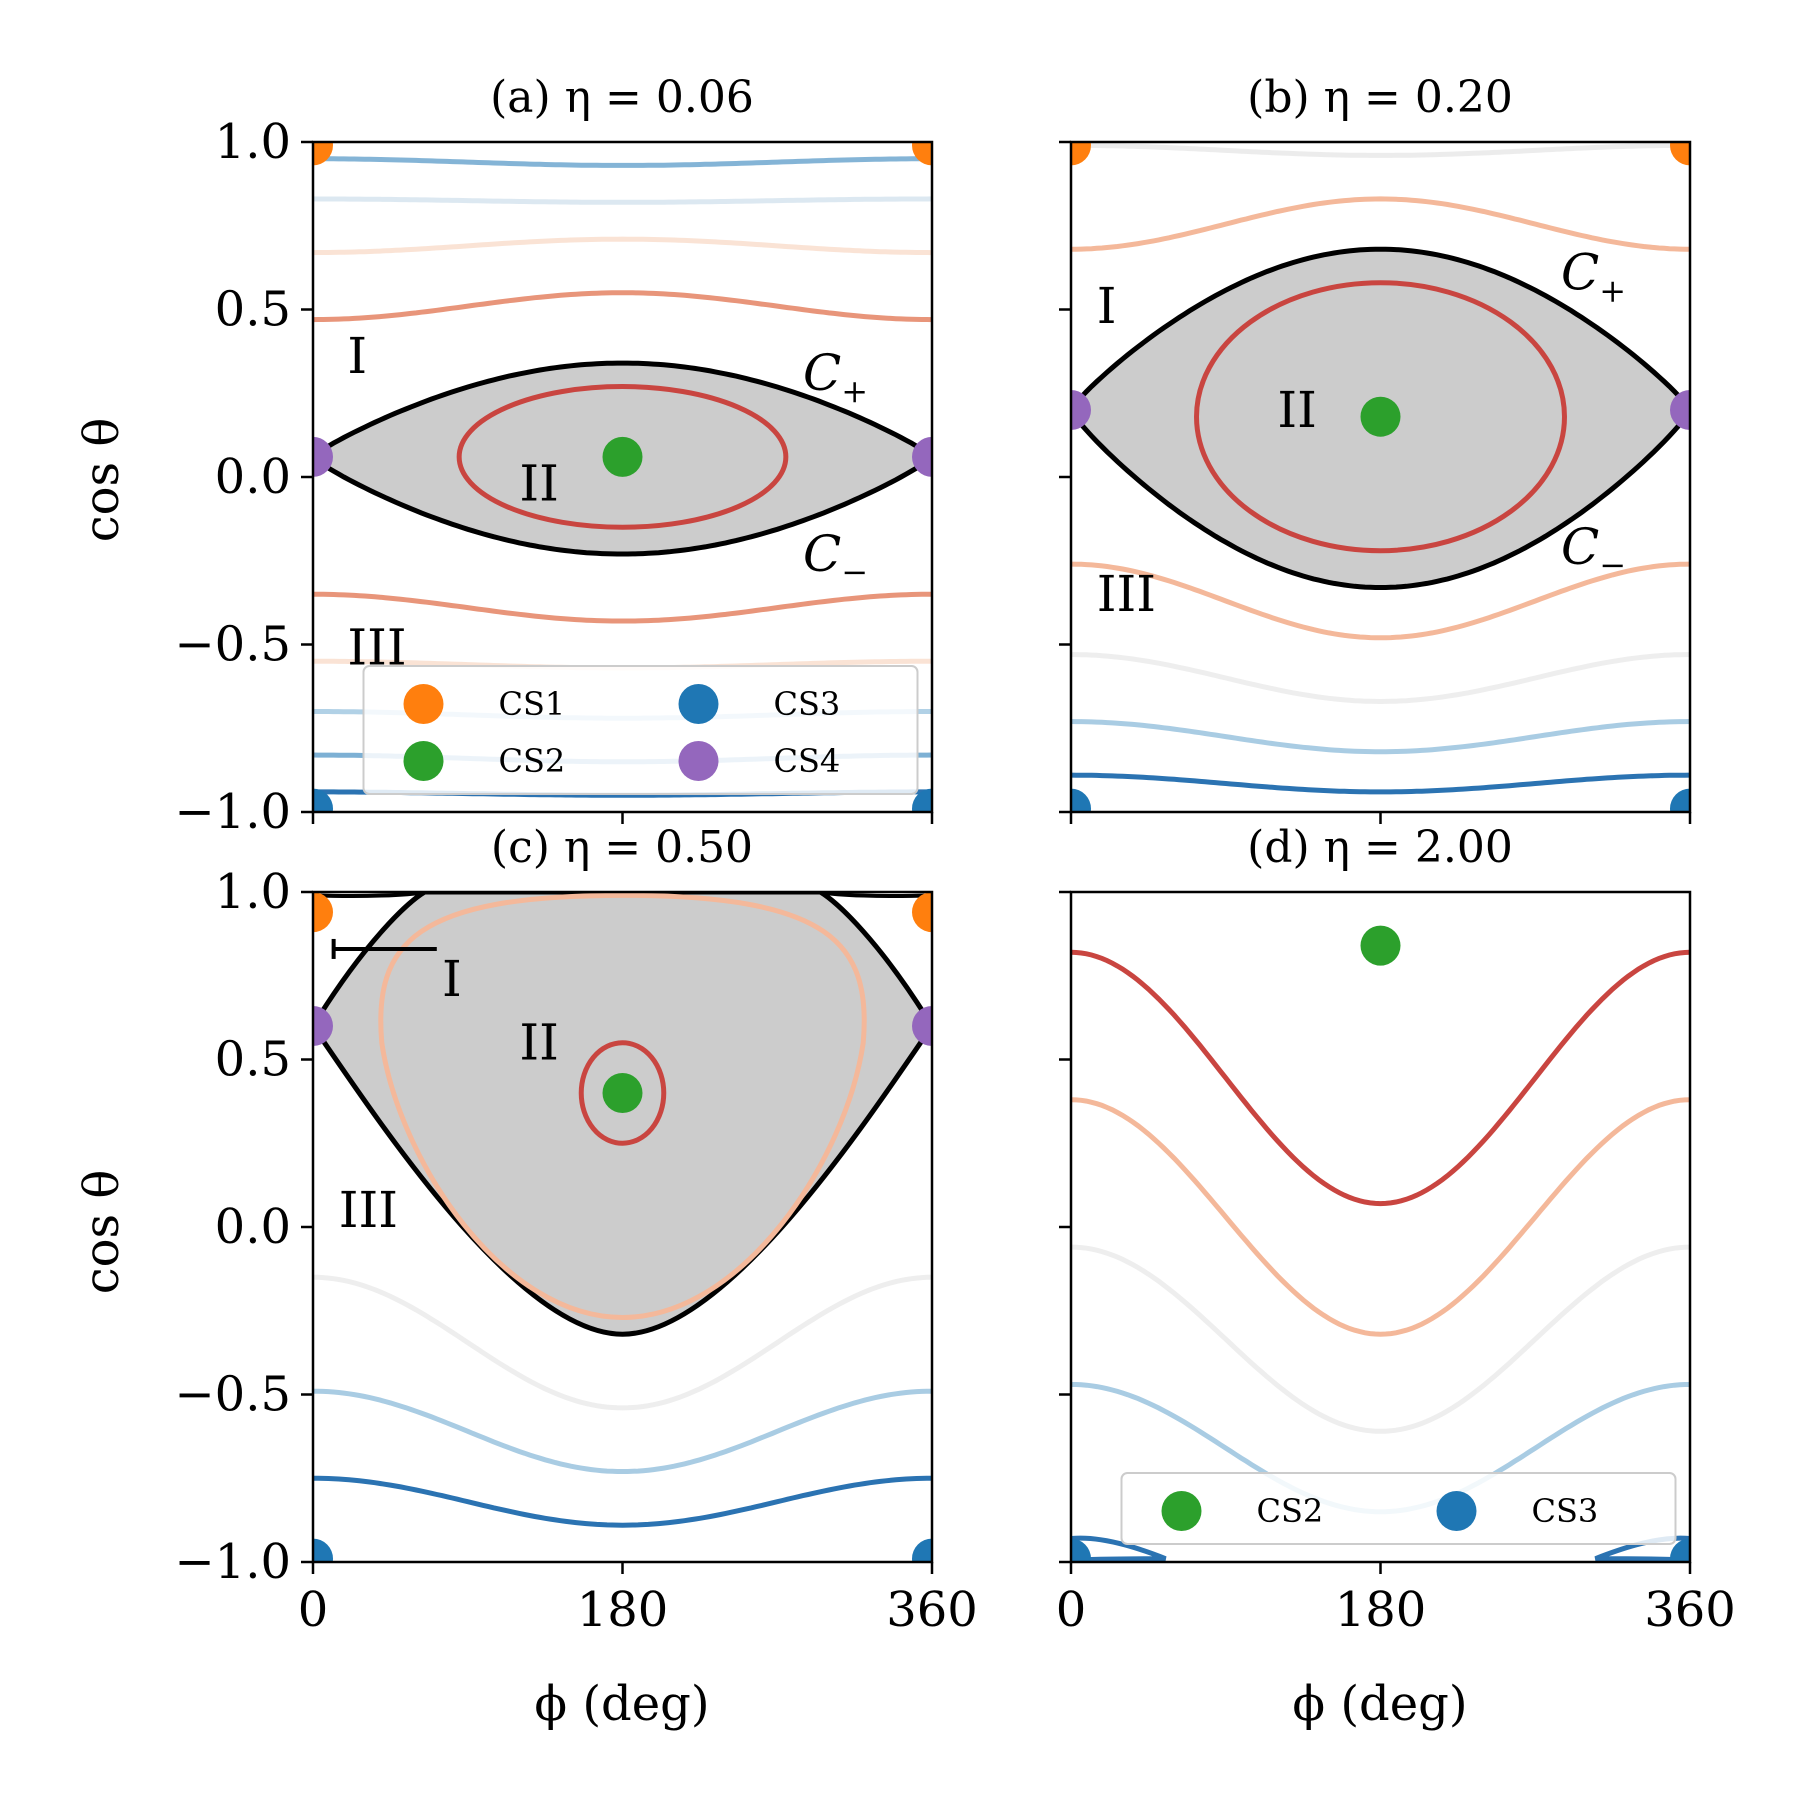 This screenshot has width=1800, height=1800. What do you see at coordinates (1380, 150) in the screenshot?
I see `panel-b-upper-1-curve` at bounding box center [1380, 150].